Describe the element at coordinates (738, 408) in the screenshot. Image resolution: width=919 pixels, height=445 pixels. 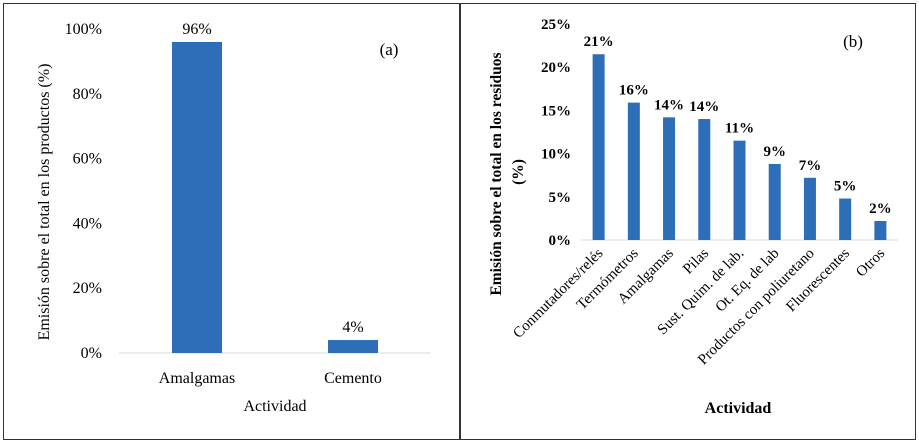
I see `chart-b-x-axis-title: Actividad` at that location.